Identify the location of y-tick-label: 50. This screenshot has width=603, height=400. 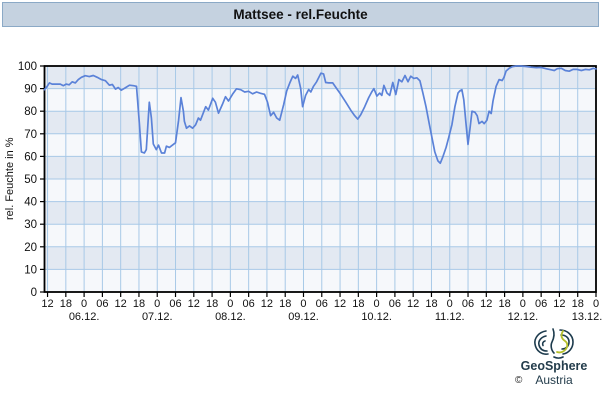
(30, 180).